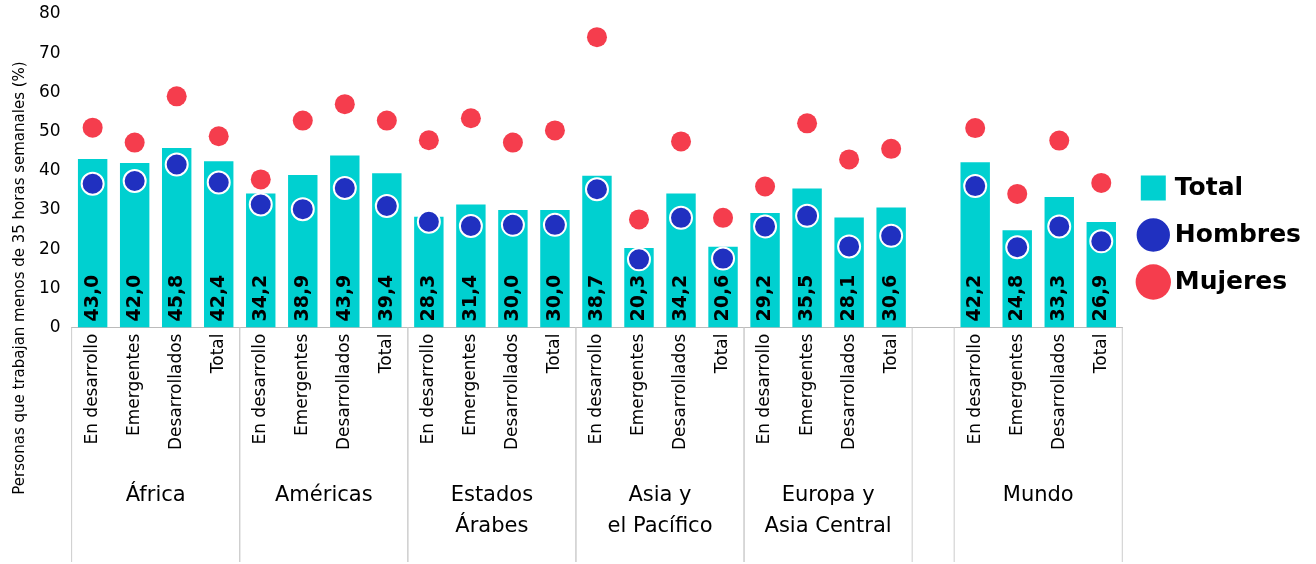 The image size is (1316, 564). What do you see at coordinates (49, 130) in the screenshot?
I see `y-tick-label: 50` at bounding box center [49, 130].